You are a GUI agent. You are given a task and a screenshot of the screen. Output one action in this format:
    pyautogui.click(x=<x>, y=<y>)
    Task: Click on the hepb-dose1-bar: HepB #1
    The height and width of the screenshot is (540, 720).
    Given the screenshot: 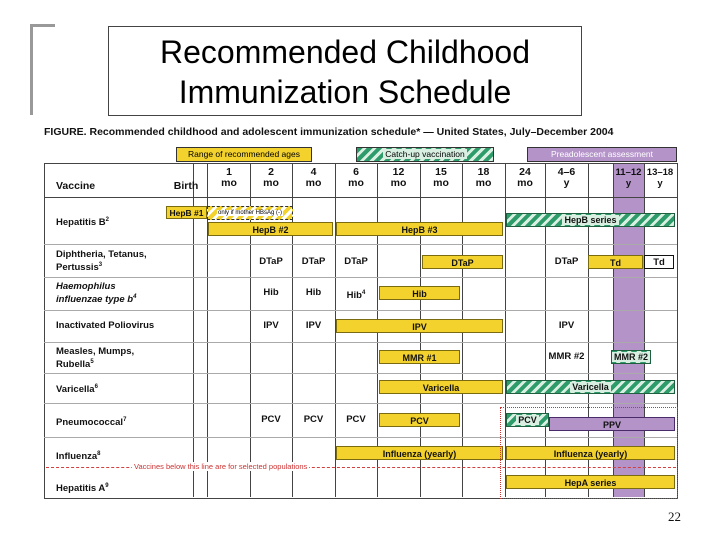 What is the action you would take?
    pyautogui.click(x=186, y=212)
    